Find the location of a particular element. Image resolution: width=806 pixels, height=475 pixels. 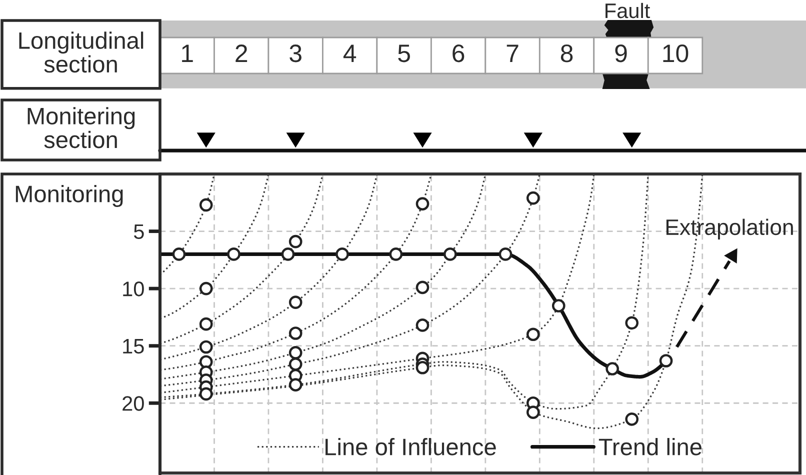

y-axis-title: Monitoring is located at coordinates (69, 196).